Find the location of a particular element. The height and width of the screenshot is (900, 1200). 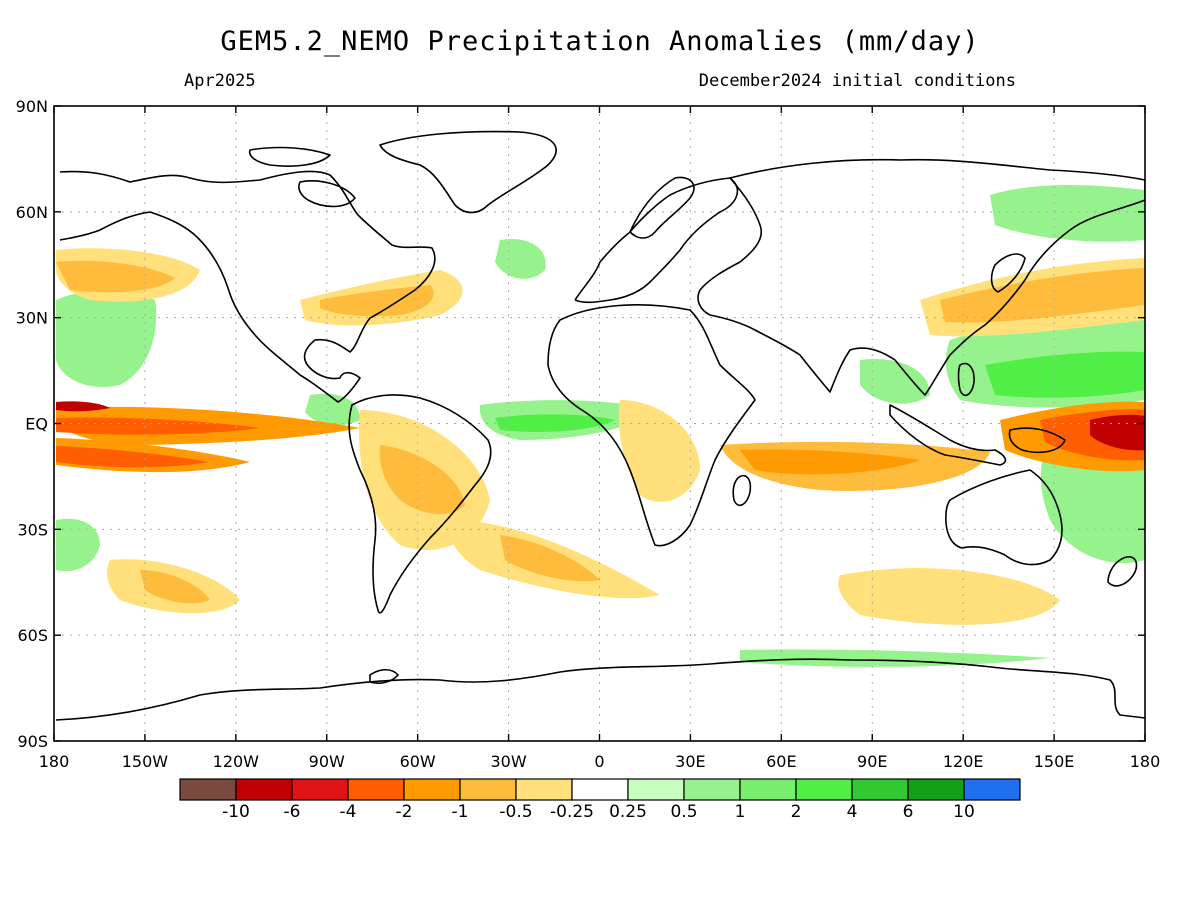

colorbar-label: 6 is located at coordinates (908, 812).